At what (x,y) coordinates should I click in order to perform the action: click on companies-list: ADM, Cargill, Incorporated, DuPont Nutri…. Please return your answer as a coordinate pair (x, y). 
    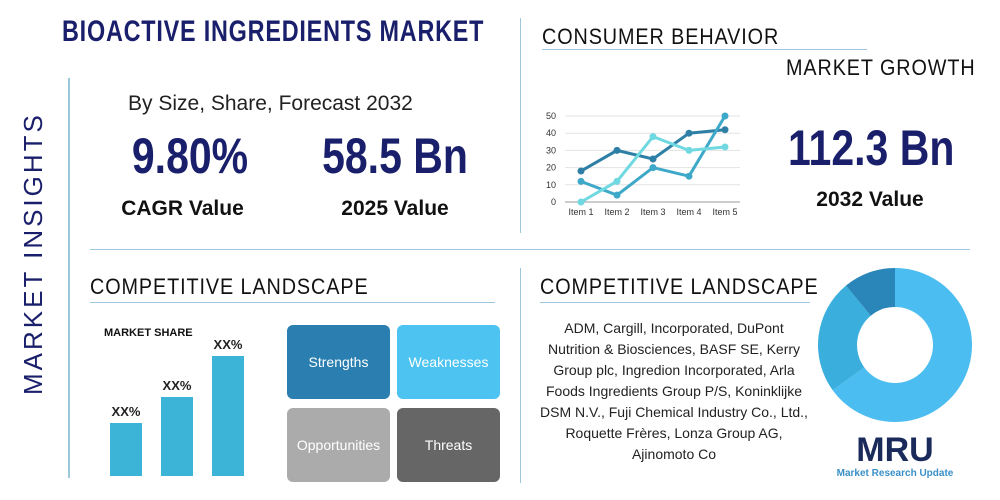
    Looking at the image, I should click on (674, 391).